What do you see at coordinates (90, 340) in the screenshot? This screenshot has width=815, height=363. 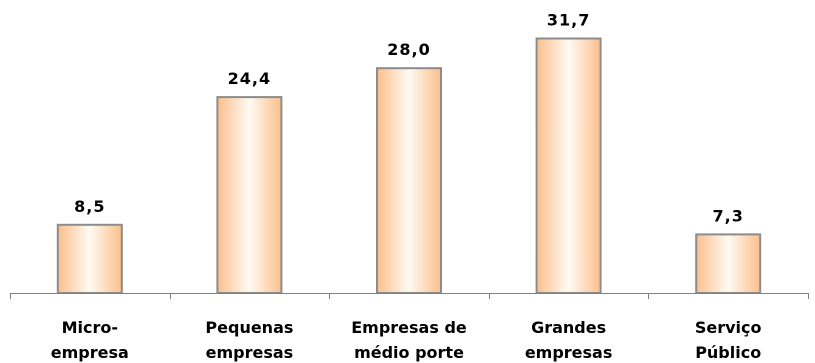 I see `x-tick-label: Micro-empresa` at bounding box center [90, 340].